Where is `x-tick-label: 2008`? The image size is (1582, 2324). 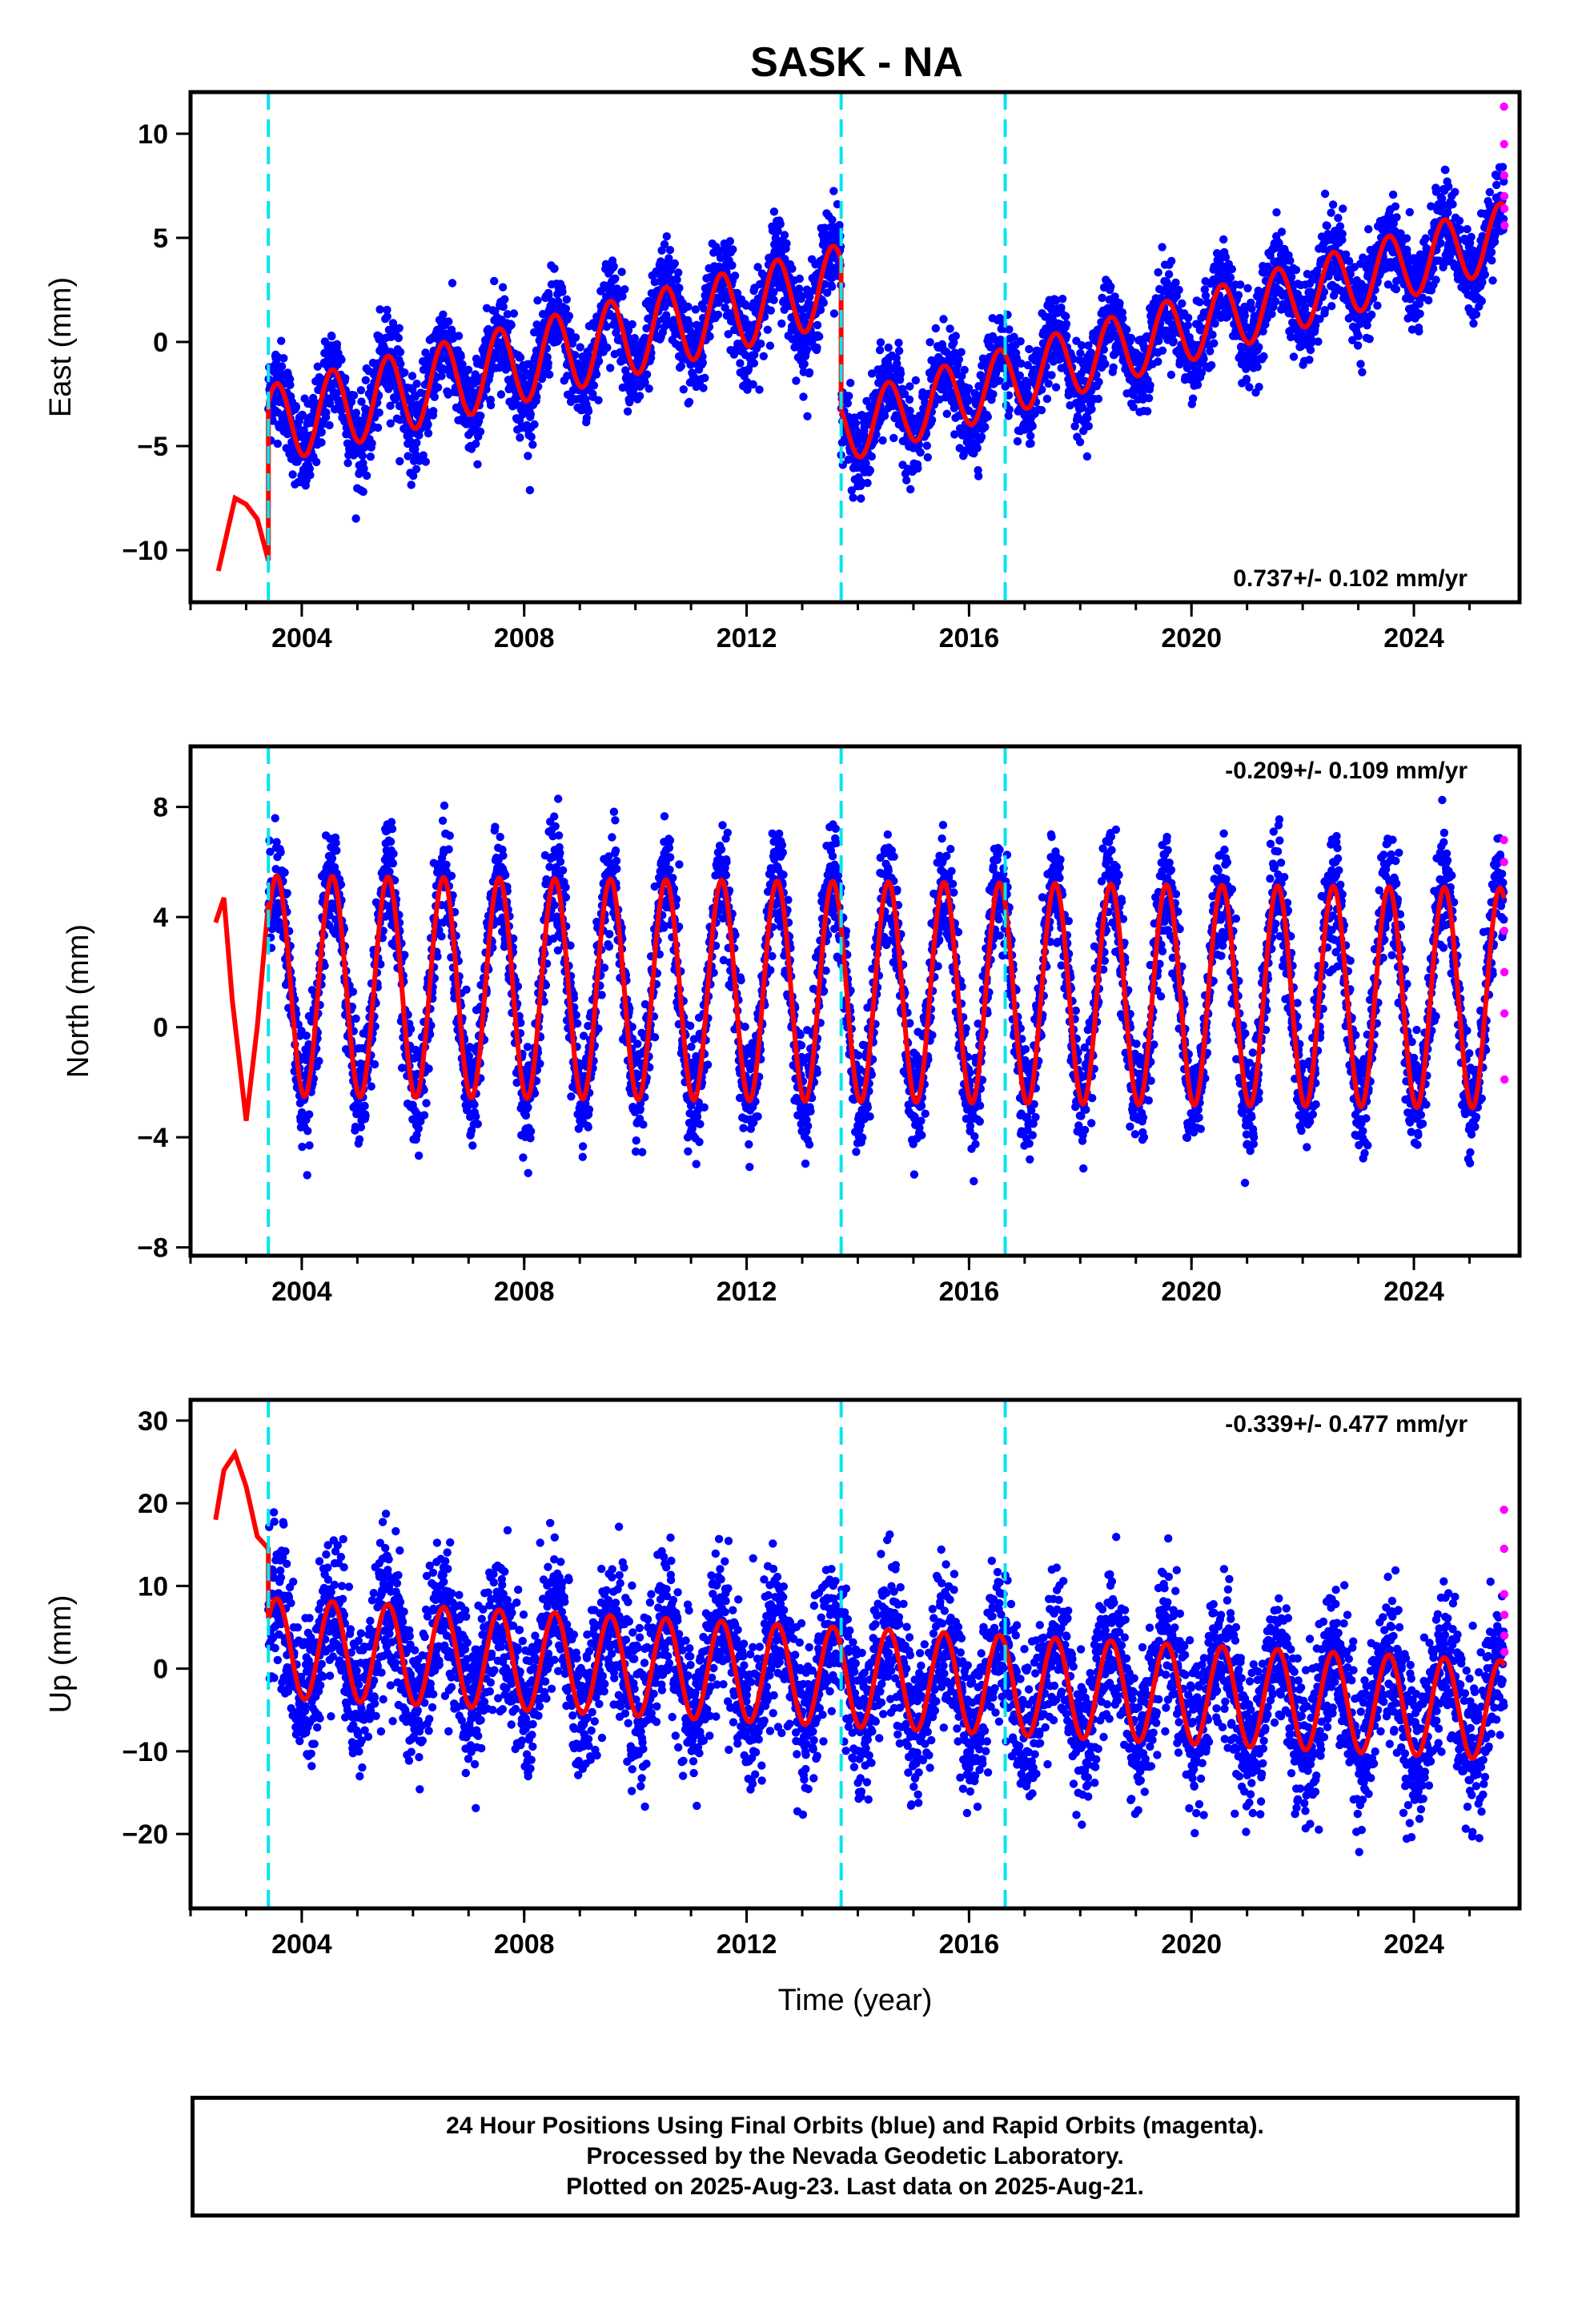
x-tick-label: 2008 is located at coordinates (524, 638).